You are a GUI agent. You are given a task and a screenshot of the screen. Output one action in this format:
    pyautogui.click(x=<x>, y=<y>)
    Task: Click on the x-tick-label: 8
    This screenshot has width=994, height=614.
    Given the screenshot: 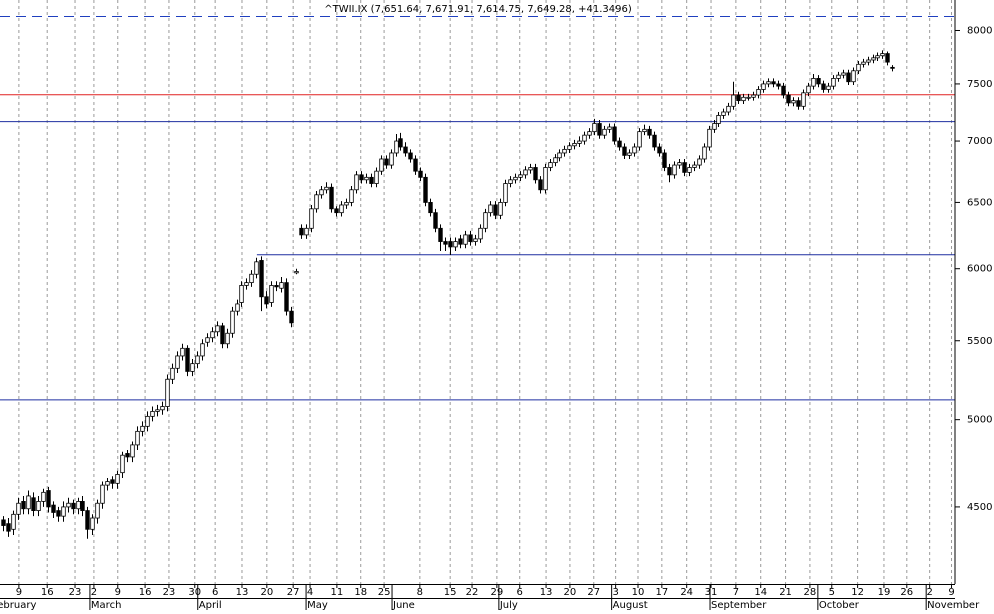 What is the action you would take?
    pyautogui.click(x=420, y=592)
    